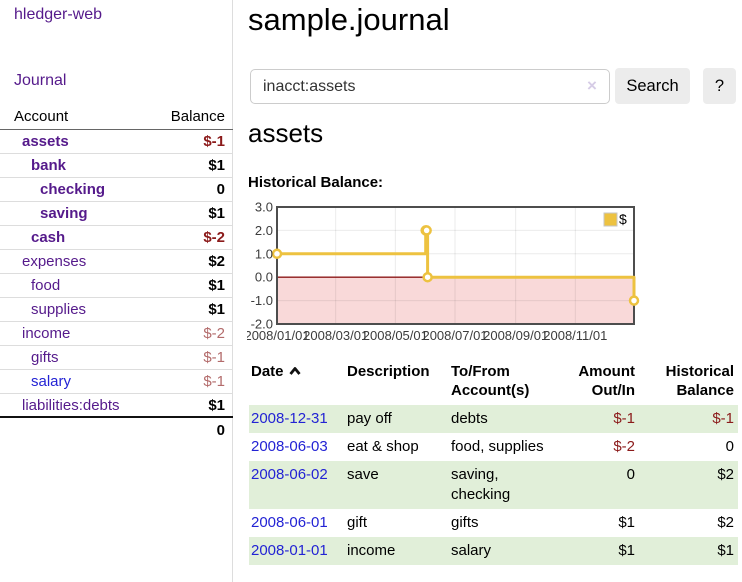 This screenshot has height=582, width=742. Describe the element at coordinates (497, 446) in the screenshot. I see `transaction-accounts: food, supplies` at that location.